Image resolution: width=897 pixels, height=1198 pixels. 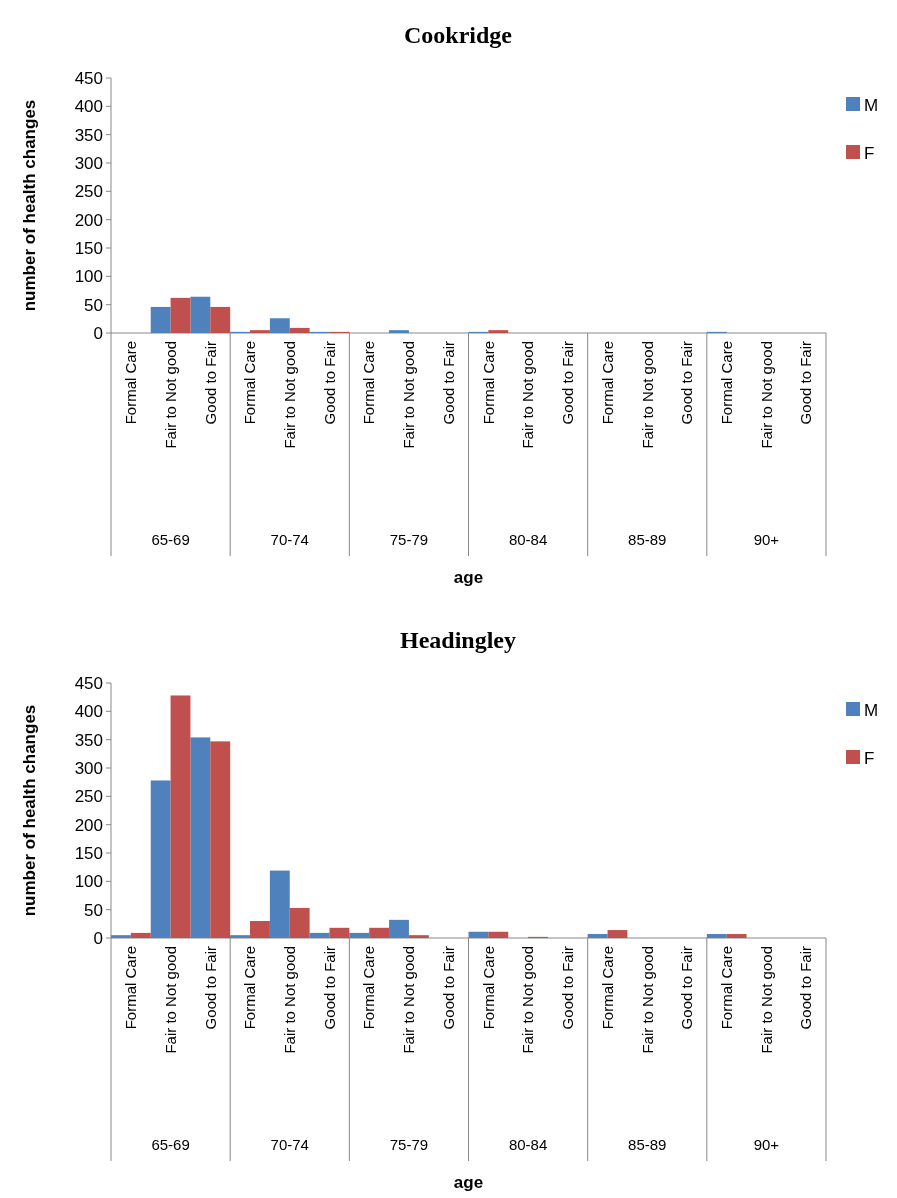 I want to click on chart-title: Cookridge, so click(x=458, y=35).